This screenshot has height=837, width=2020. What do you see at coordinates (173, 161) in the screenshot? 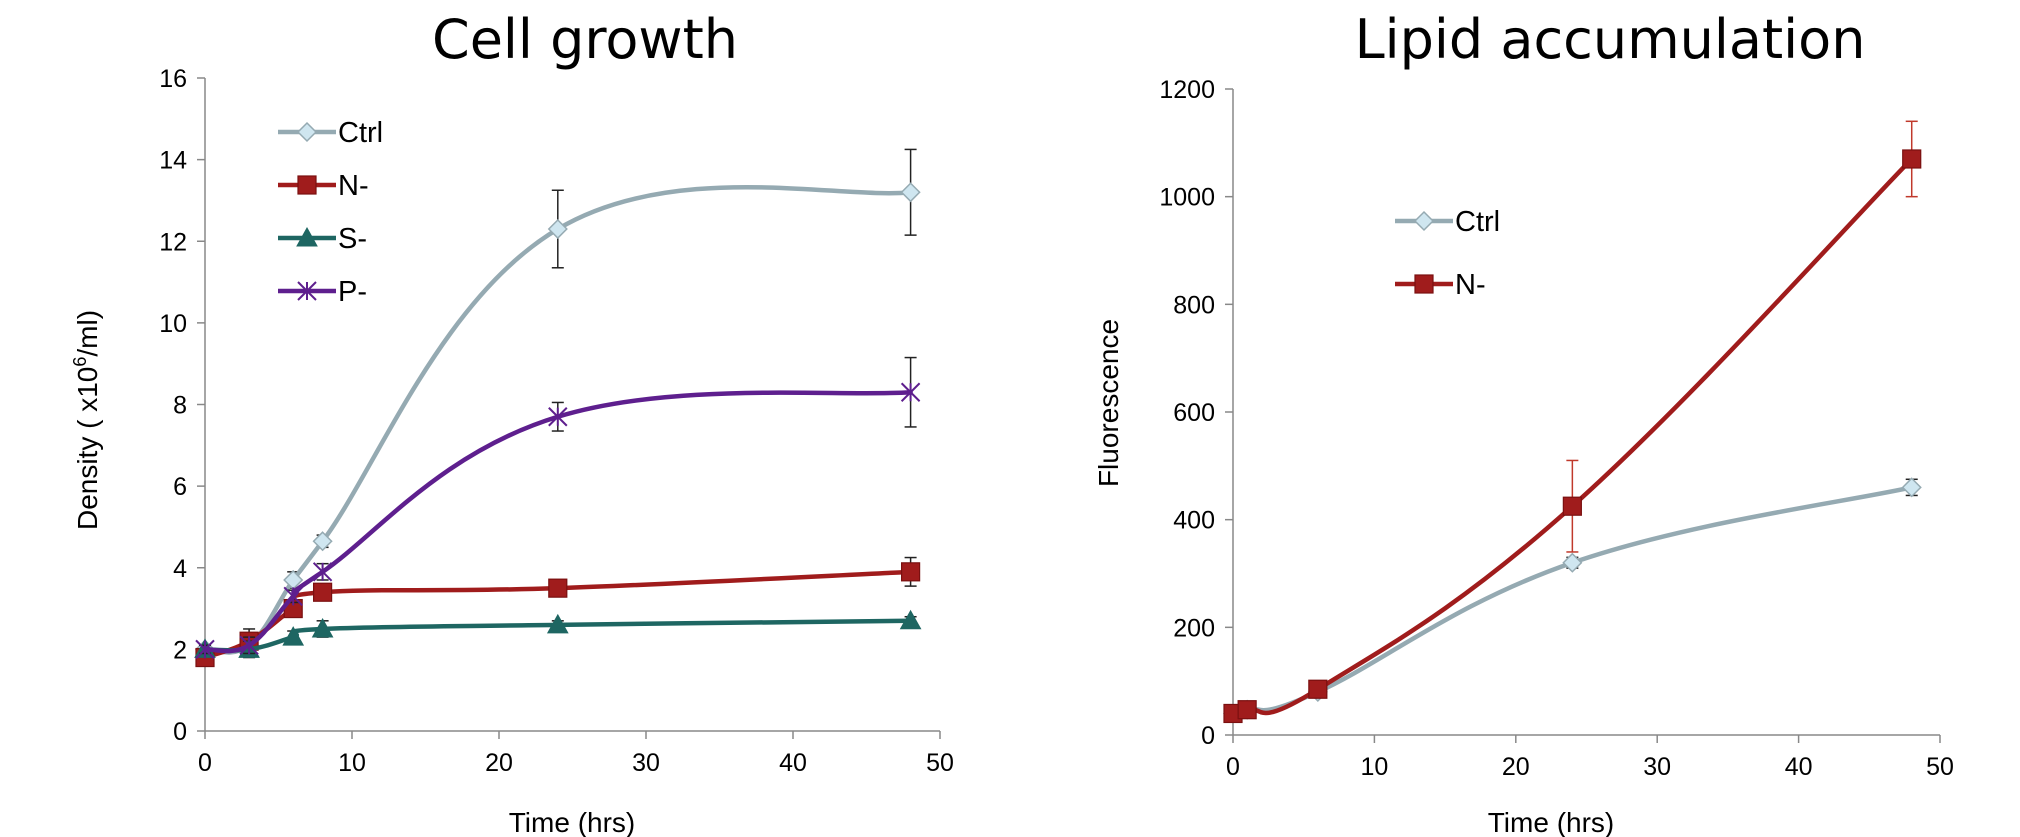
I see `y-tick-label: 14` at bounding box center [173, 161].